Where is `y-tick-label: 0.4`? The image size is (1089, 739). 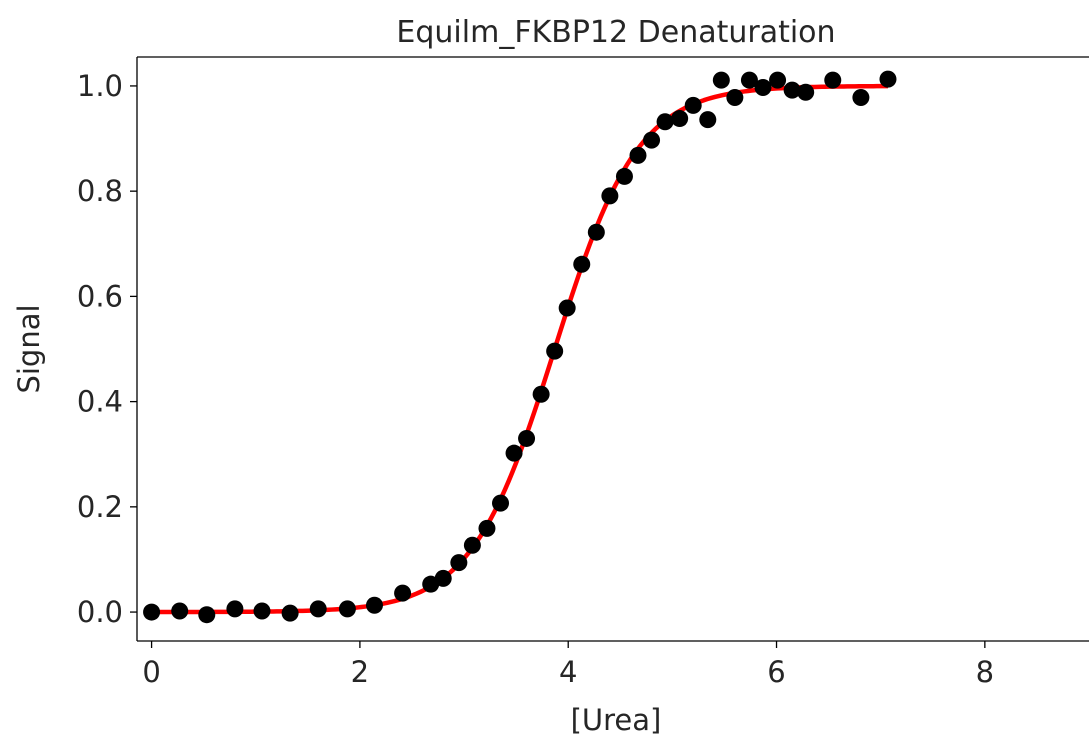 y-tick-label: 0.4 is located at coordinates (100, 402).